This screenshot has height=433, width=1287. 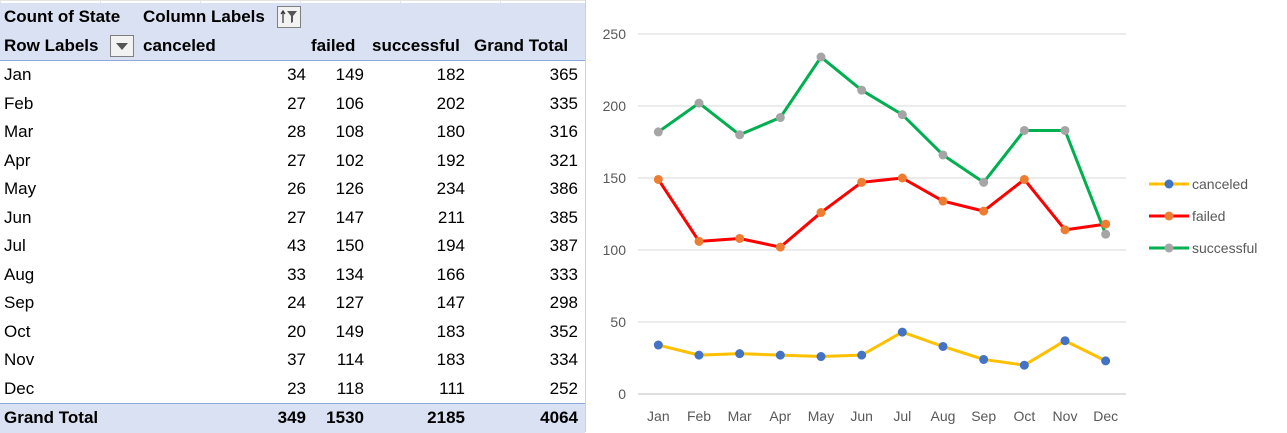 What do you see at coordinates (291, 417) in the screenshot?
I see `grand-total-canceled: 349` at bounding box center [291, 417].